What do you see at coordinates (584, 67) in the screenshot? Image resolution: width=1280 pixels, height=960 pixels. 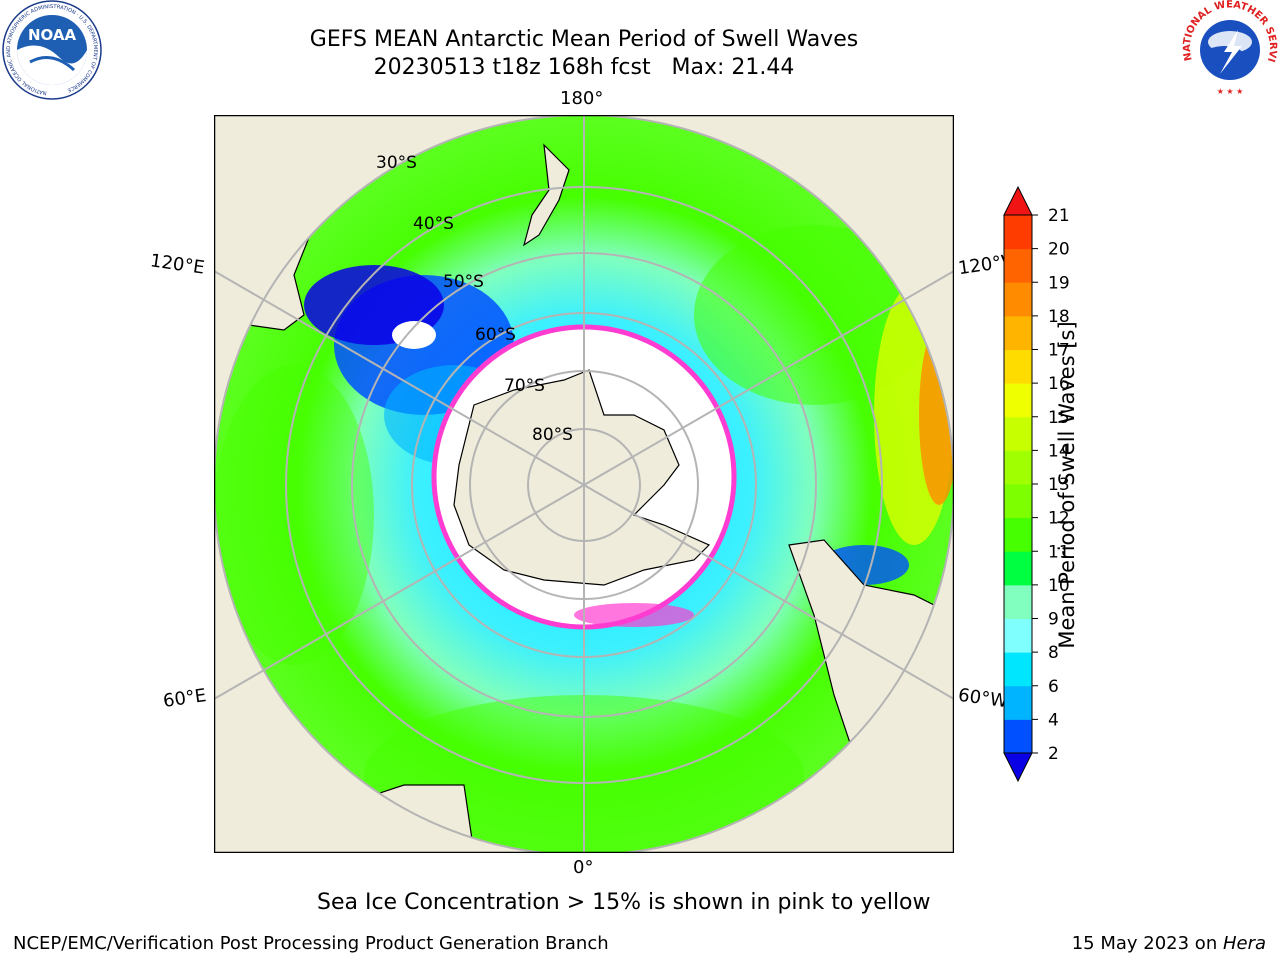 I see `title-line-2: 20230513 t18z 168h fcst Max: 21.44` at bounding box center [584, 67].